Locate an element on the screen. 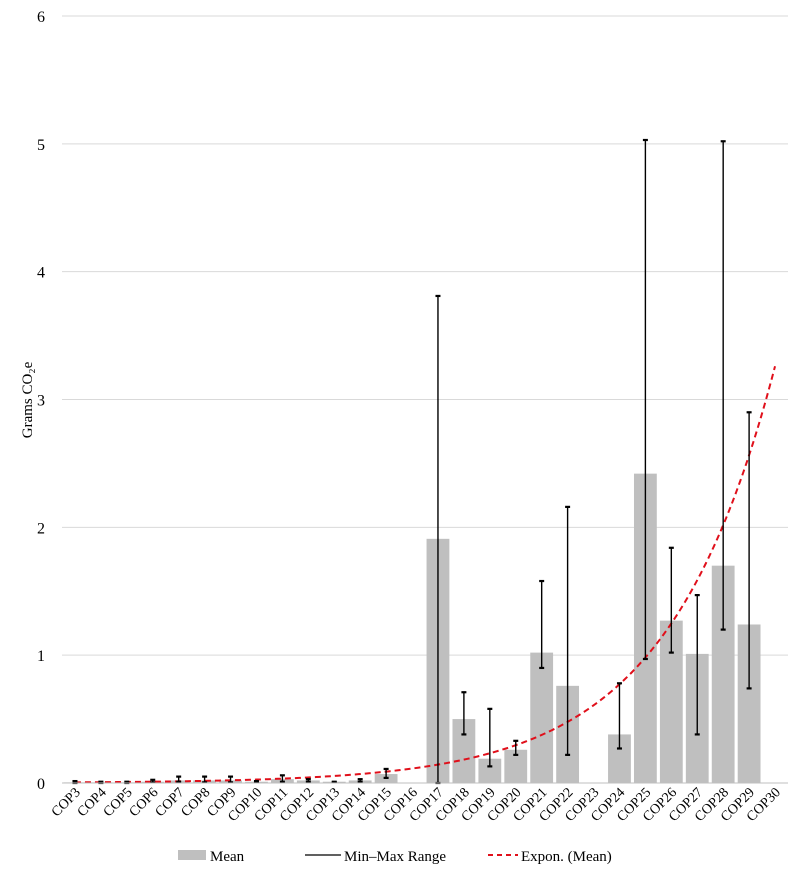 The height and width of the screenshot is (878, 800). x-tick-label: COP8 is located at coordinates (196, 802).